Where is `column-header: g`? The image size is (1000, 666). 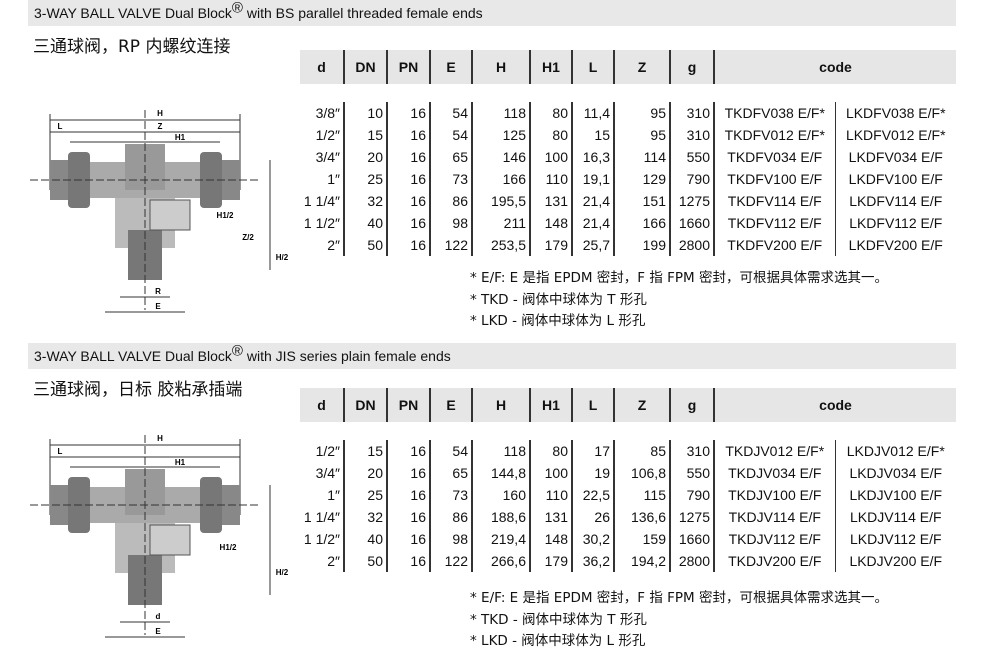
column-header: g is located at coordinates (691, 405).